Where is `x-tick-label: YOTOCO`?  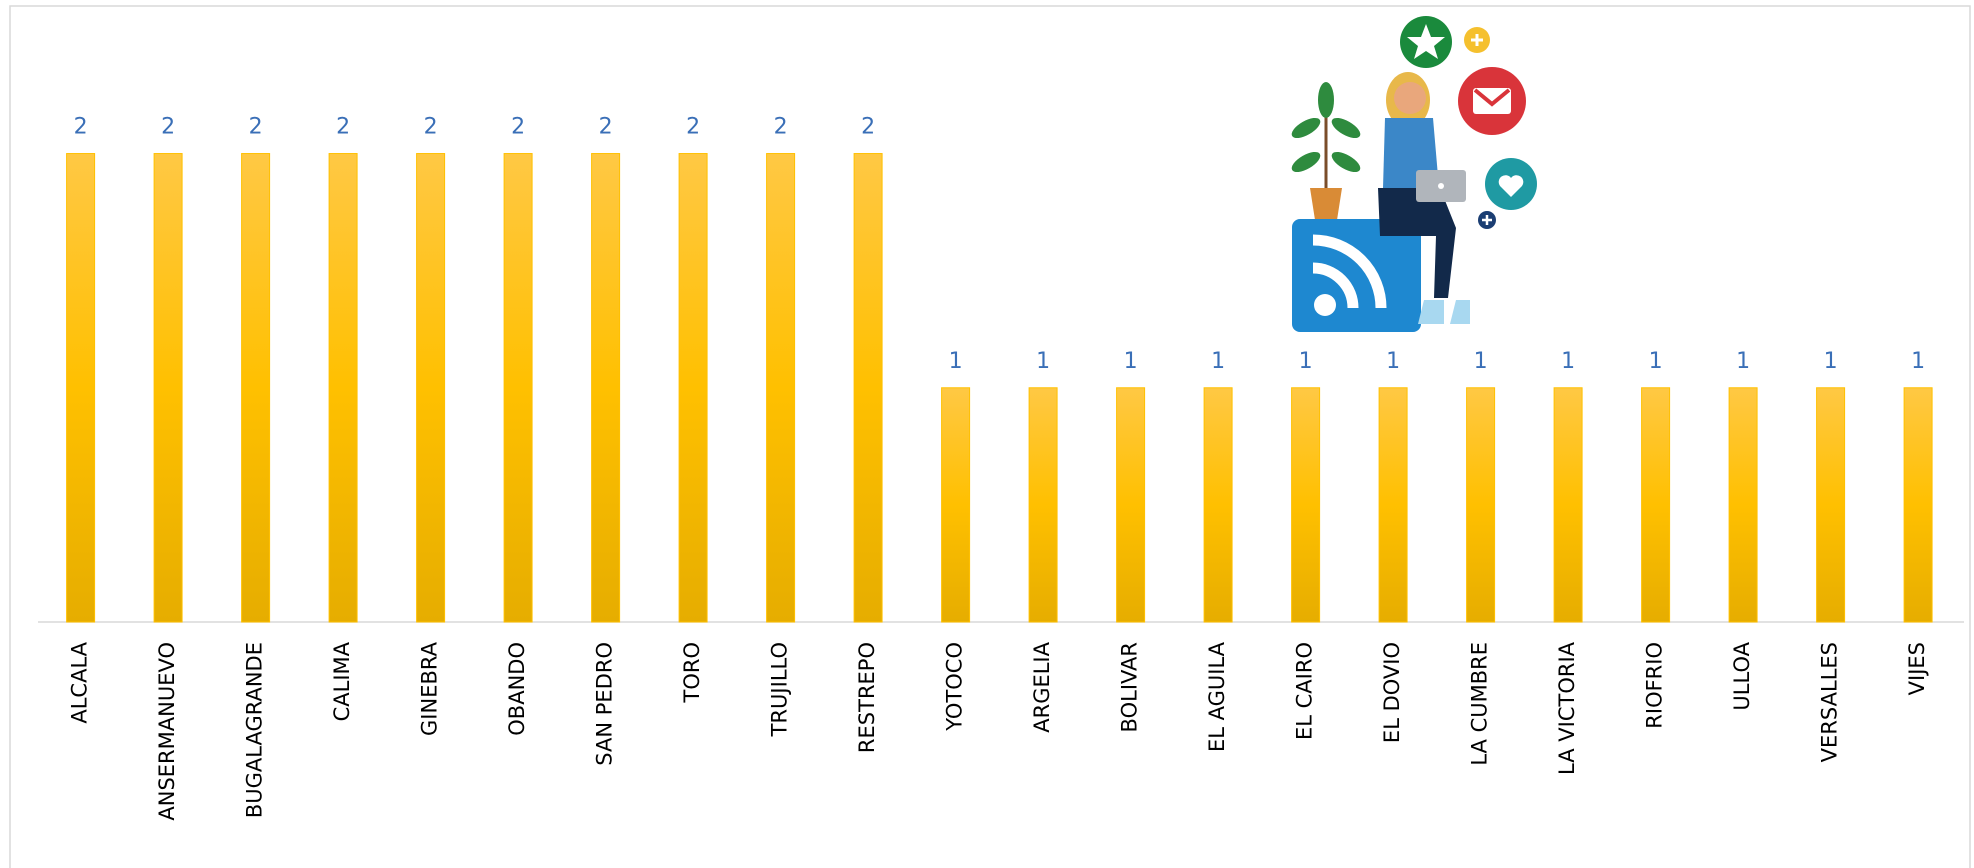
x-tick-label: YOTOCO is located at coordinates (955, 687).